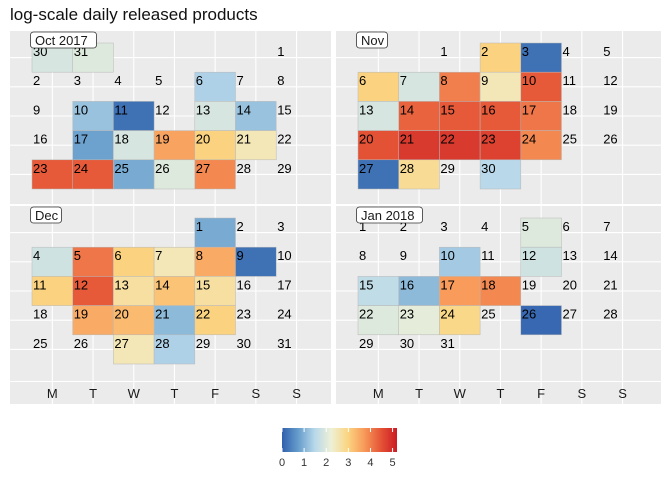 This screenshot has height=480, width=672. What do you see at coordinates (240, 255) in the screenshot?
I see `day-number-label: 9` at bounding box center [240, 255].